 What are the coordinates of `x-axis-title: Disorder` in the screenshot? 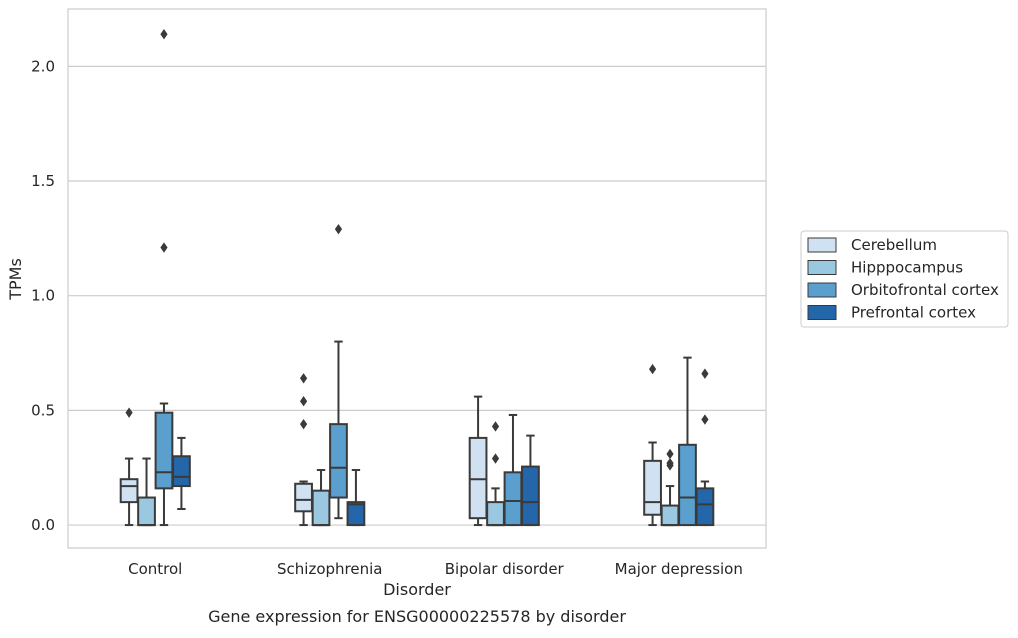 It's located at (417, 589).